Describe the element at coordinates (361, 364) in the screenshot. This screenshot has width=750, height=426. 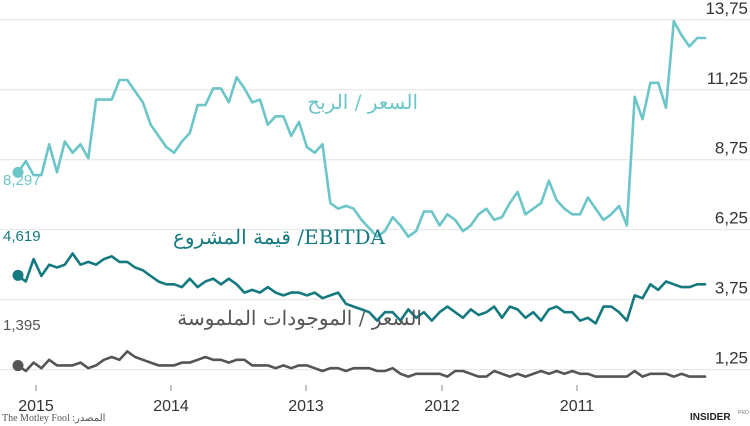
I see `series-line` at that location.